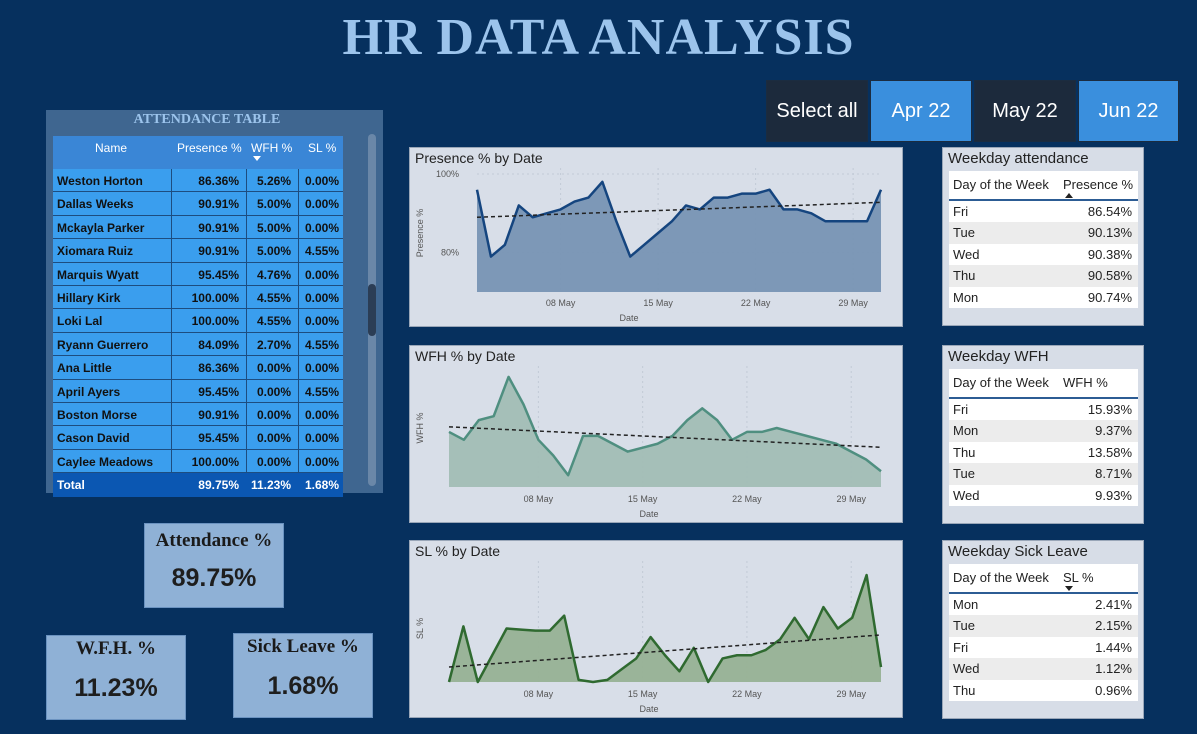  What do you see at coordinates (93, 438) in the screenshot?
I see `cell-name: Cason David` at bounding box center [93, 438].